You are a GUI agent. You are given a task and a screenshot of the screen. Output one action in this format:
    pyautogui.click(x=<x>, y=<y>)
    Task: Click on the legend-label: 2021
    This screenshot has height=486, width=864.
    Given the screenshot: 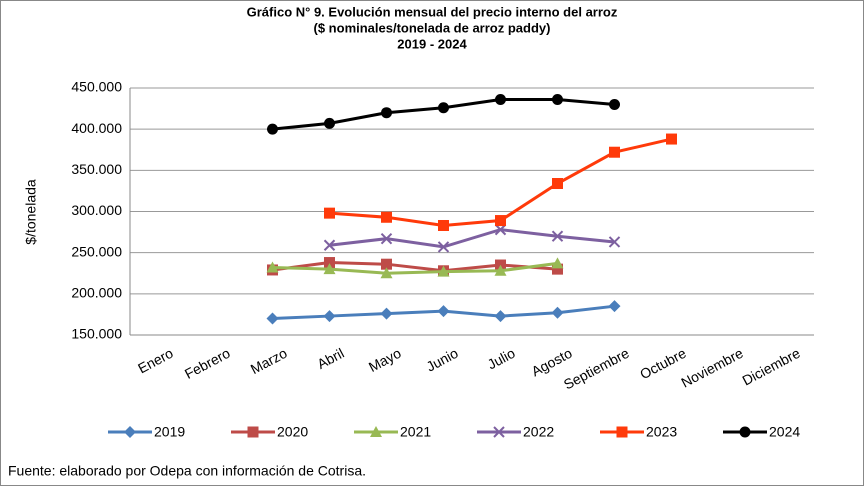 What is the action you would take?
    pyautogui.click(x=415, y=432)
    